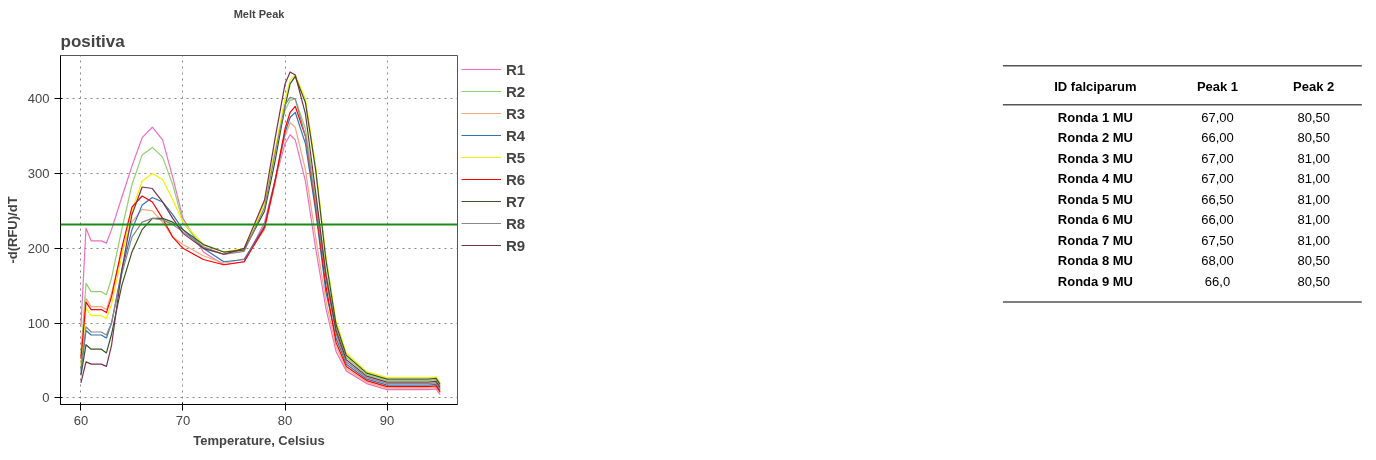 The height and width of the screenshot is (460, 1376). Describe the element at coordinates (1095, 220) in the screenshot. I see `category-label: Ronda 6 MU` at that location.